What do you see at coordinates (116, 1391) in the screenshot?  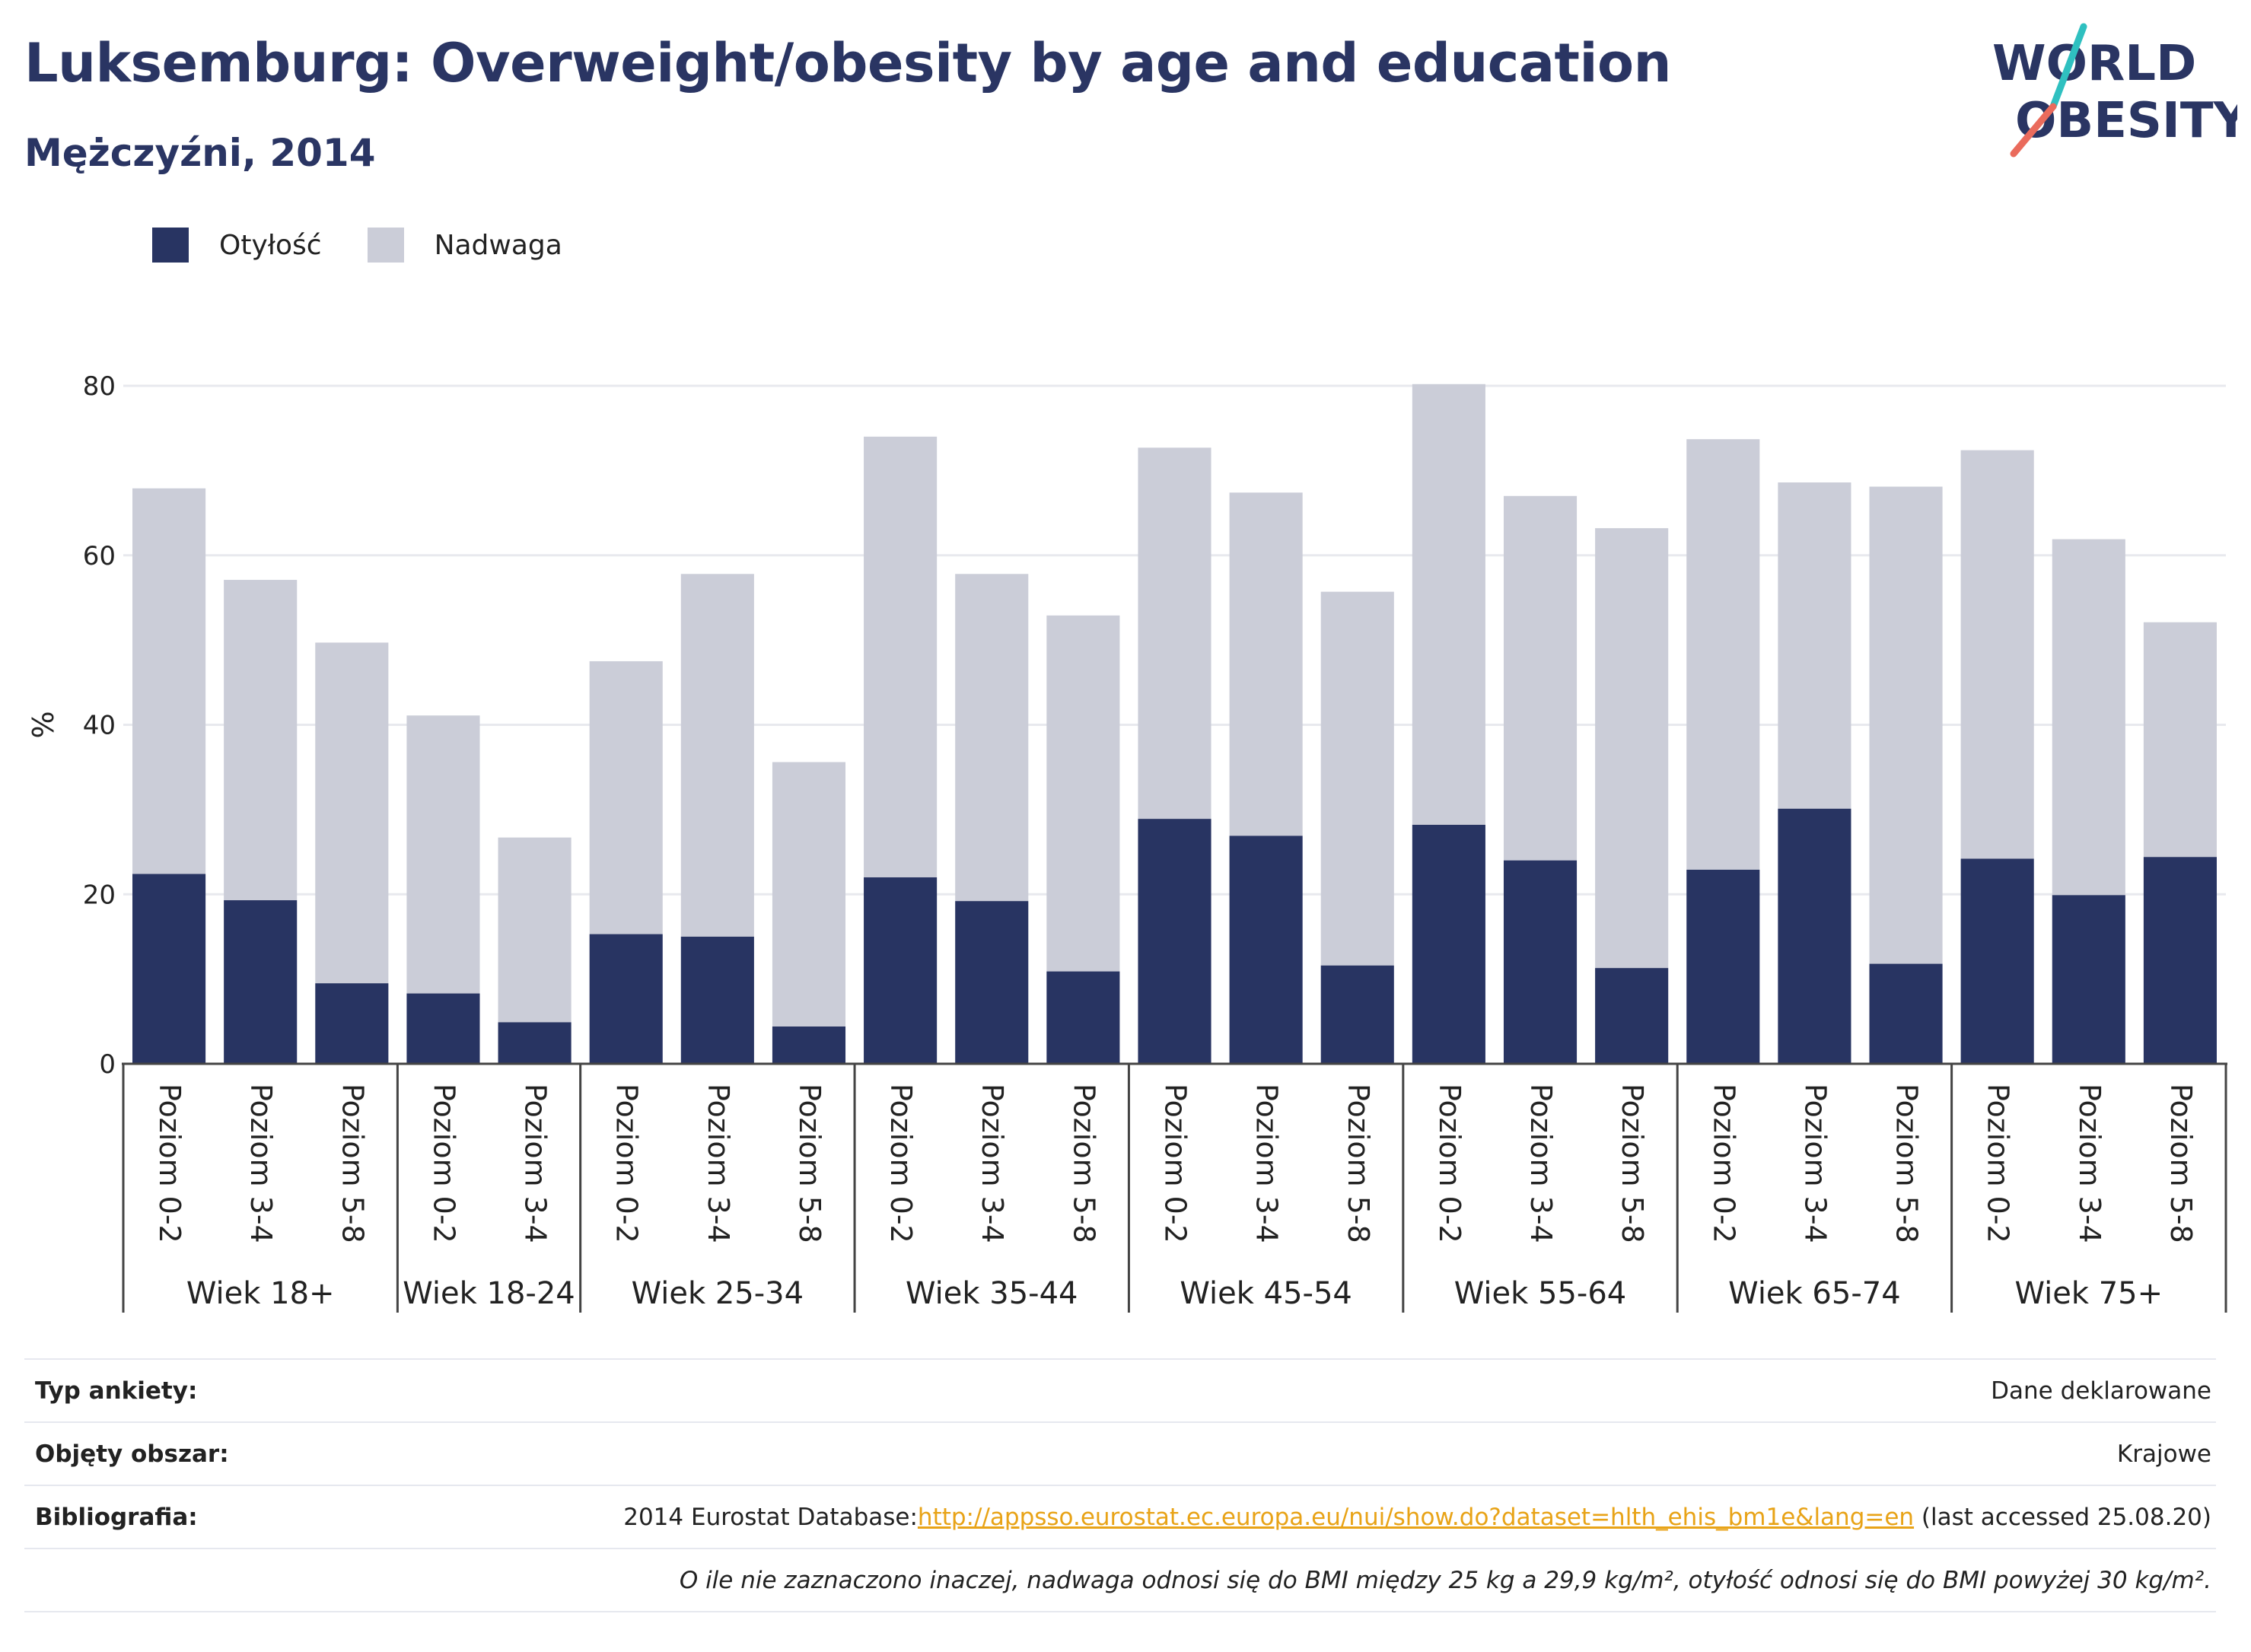 I see `survey-type-label: Typ ankiety:` at bounding box center [116, 1391].